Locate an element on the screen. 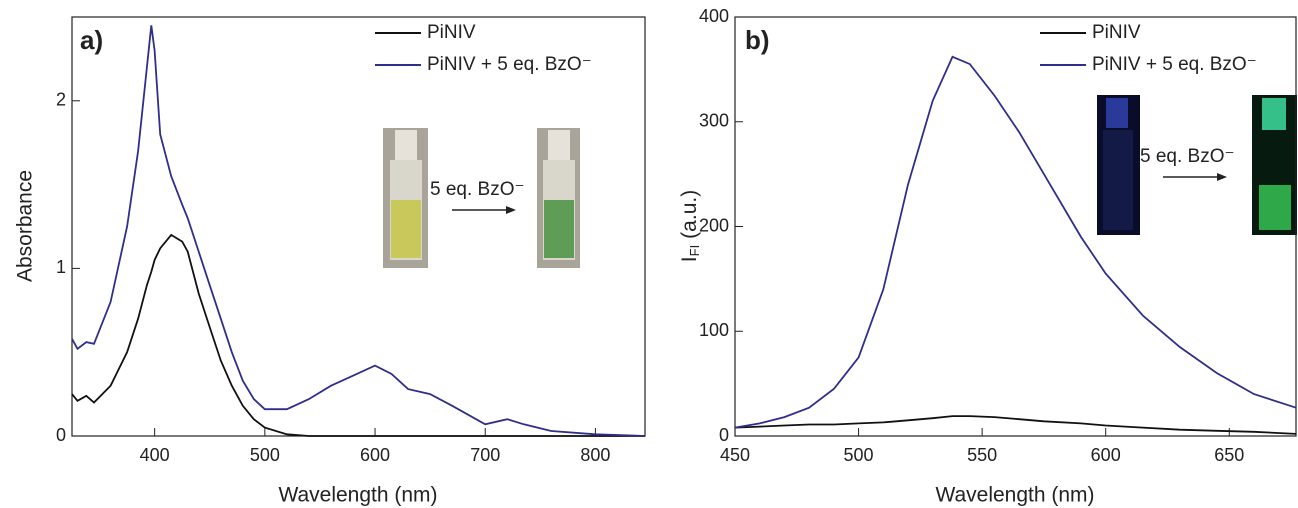 This screenshot has width=1298, height=508. x-tick-label: 650 is located at coordinates (1229, 455).